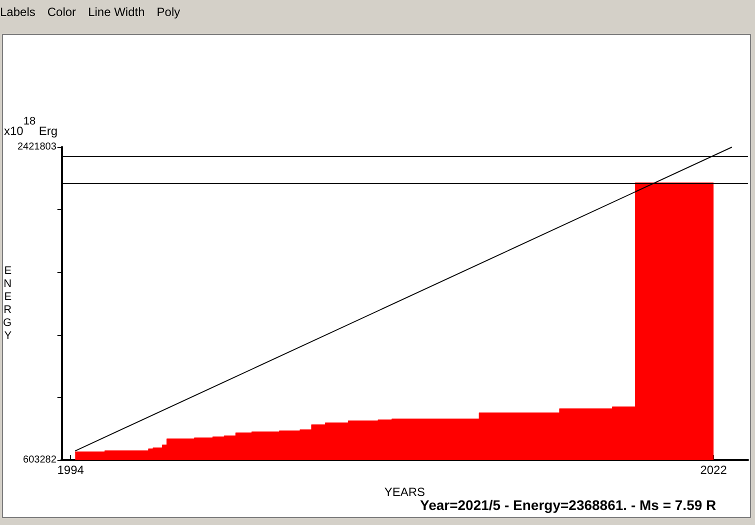  Describe the element at coordinates (568, 505) in the screenshot. I see `text: Year=2021/5 - Energy=2368861. - Ms = 7.59 R` at that location.